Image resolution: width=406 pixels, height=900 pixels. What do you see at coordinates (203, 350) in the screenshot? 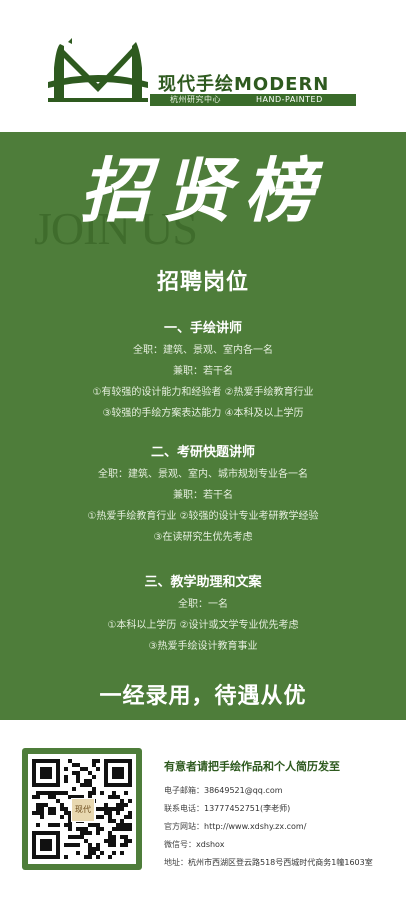
I see `job-detail: 全职：建筑、景观、室内各一名` at bounding box center [203, 350].